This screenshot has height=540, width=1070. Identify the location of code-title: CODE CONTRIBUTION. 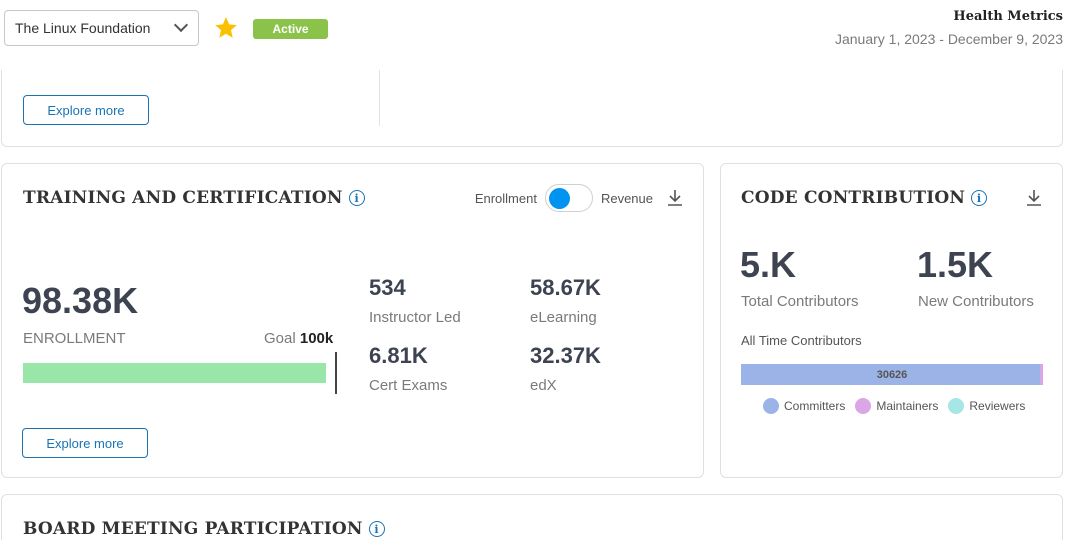
(853, 198).